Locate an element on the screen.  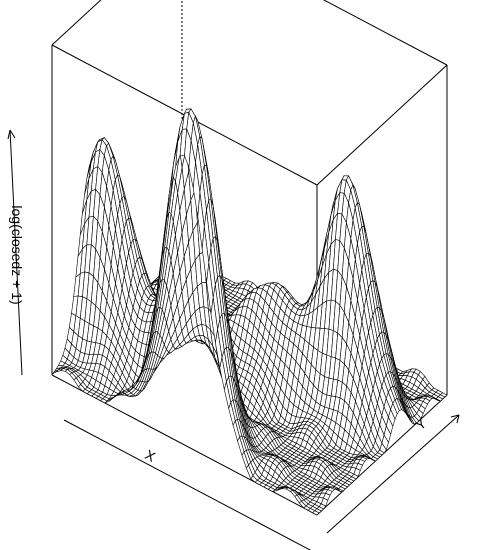
surface-facet is located at coordinates (316, 513).